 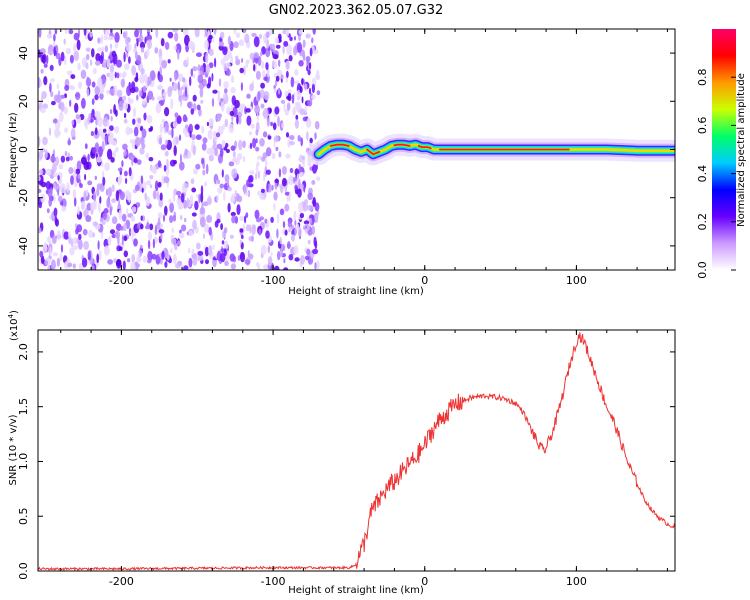 What do you see at coordinates (23, 407) in the screenshot?
I see `snr-ytick-label: 1.5` at bounding box center [23, 407].